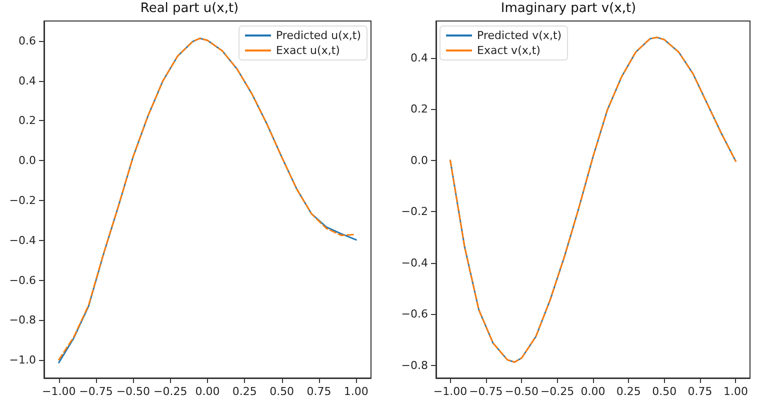 The image size is (759, 406). Describe the element at coordinates (319, 35) in the screenshot. I see `legend-label: Predicted u(x,t)` at that location.